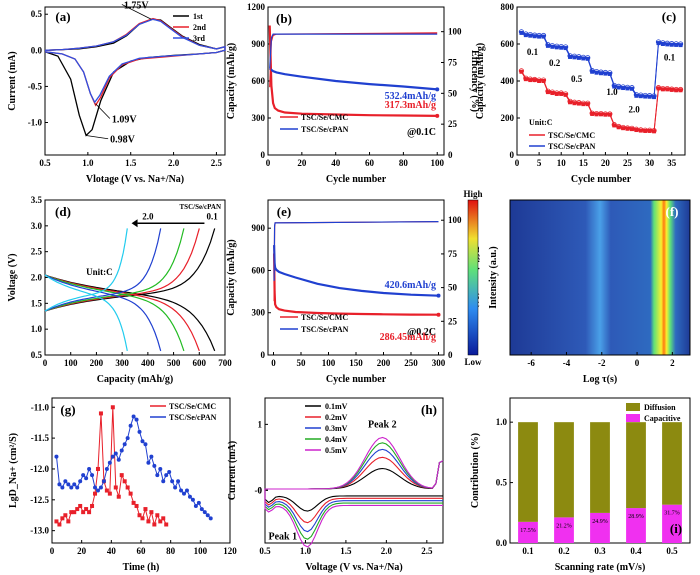 The height and width of the screenshot is (575, 700). Describe the element at coordinates (600, 522) in the screenshot. I see `bar-value-label: 24.9%` at that location.